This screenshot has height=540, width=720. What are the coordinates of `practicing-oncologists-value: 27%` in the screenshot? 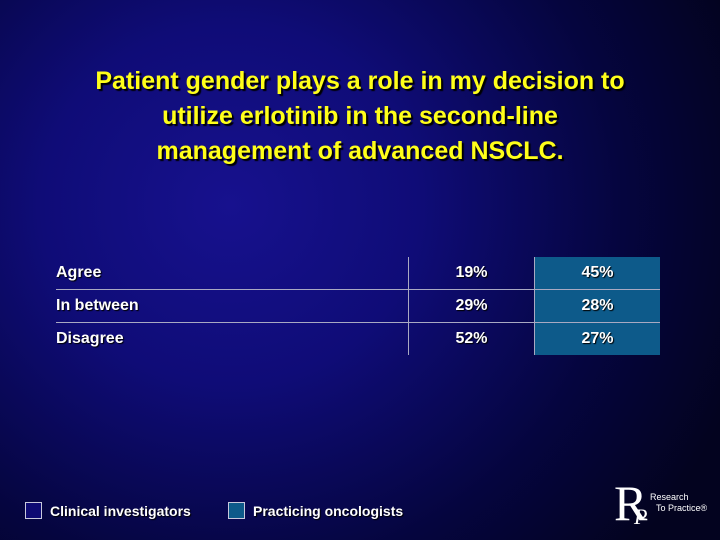 It's located at (597, 338).